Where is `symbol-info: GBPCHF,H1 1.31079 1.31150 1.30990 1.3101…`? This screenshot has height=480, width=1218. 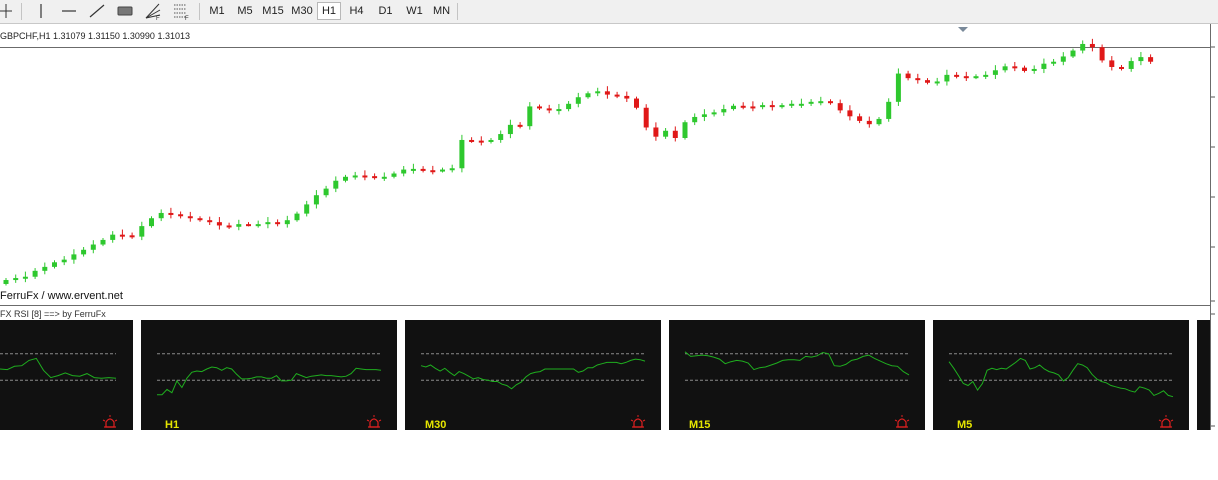 symbol-info: GBPCHF,H1 1.31079 1.31150 1.30990 1.3101… is located at coordinates (95, 36).